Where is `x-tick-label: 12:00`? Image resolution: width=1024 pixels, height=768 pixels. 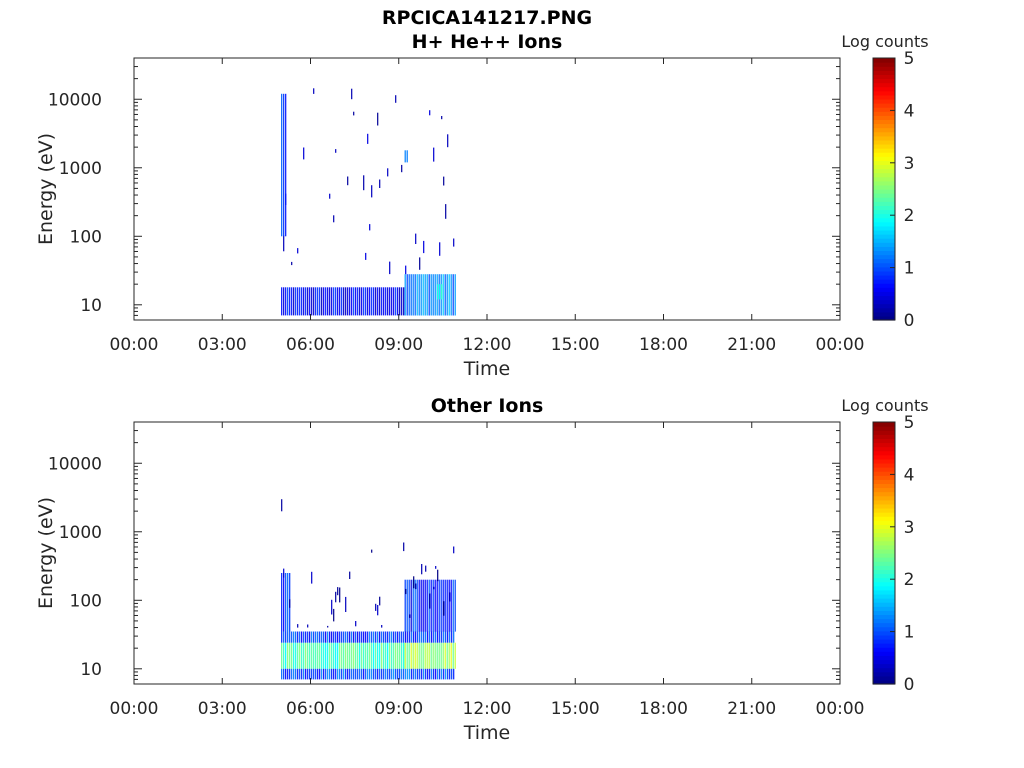
x-tick-label: 12:00 is located at coordinates (487, 709).